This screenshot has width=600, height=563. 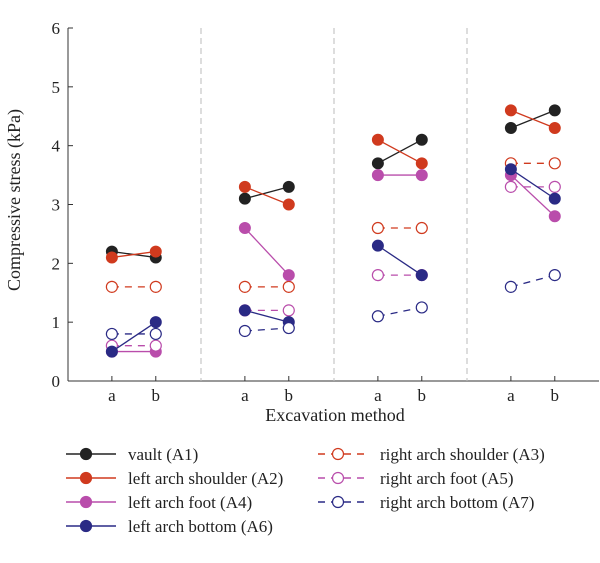 What do you see at coordinates (56, 146) in the screenshot?
I see `y-tick-label: 4` at bounding box center [56, 146].